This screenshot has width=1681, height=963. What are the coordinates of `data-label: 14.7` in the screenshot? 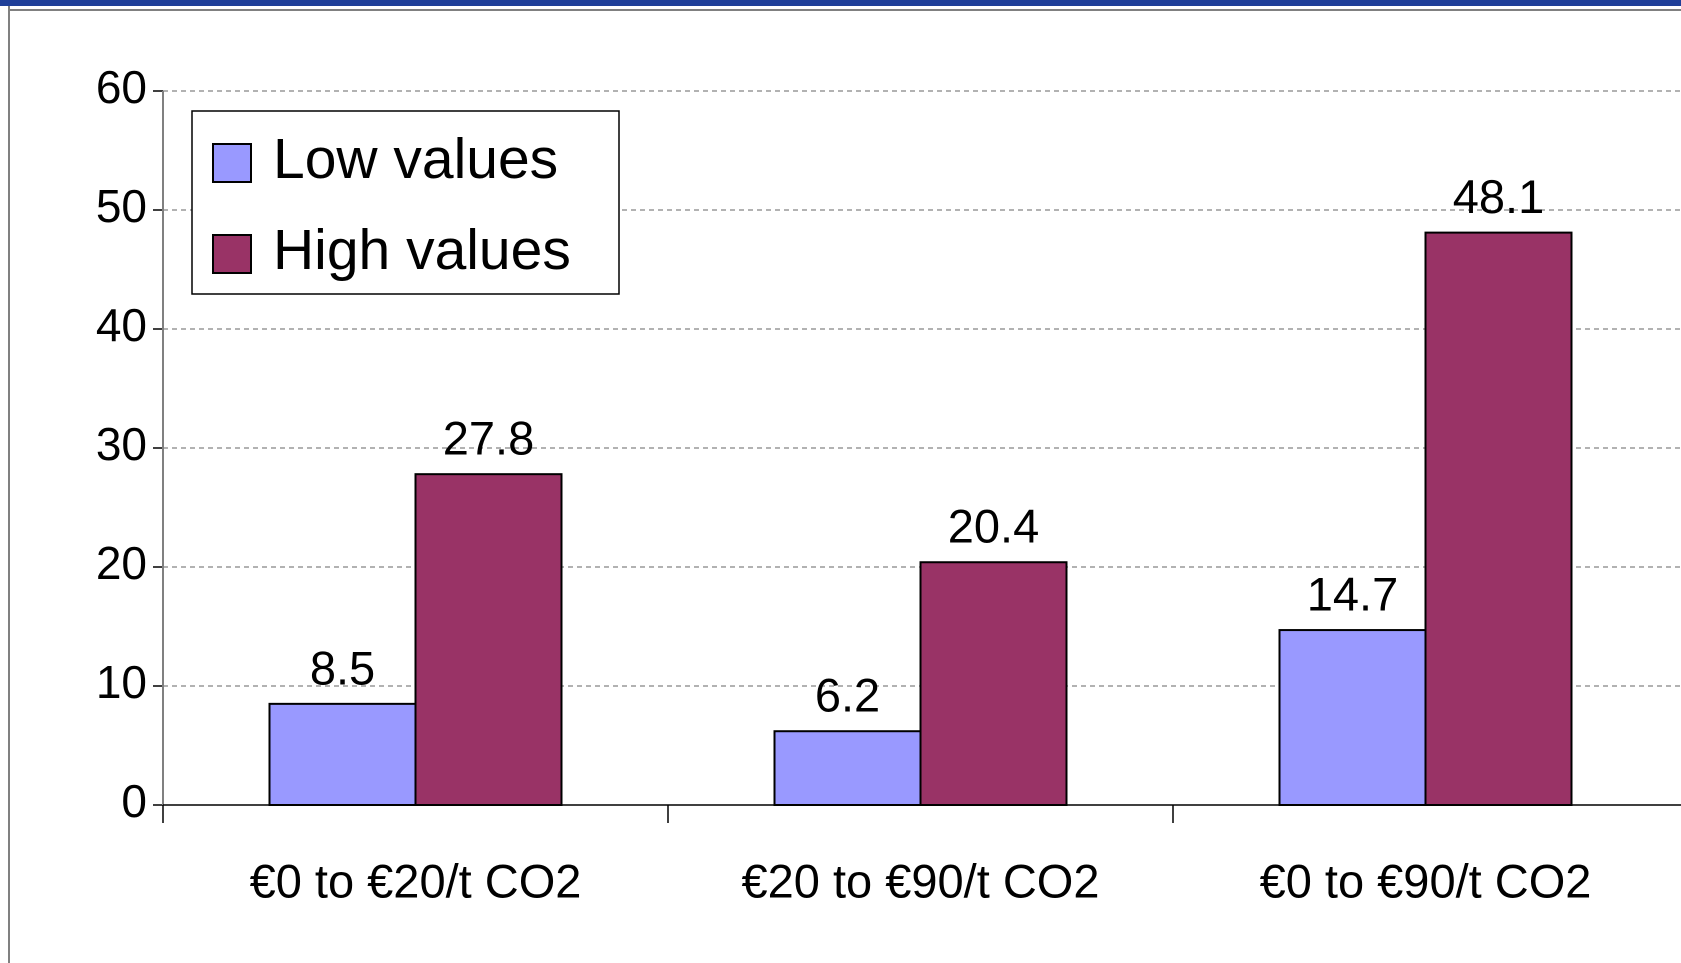 It's located at (1352, 593).